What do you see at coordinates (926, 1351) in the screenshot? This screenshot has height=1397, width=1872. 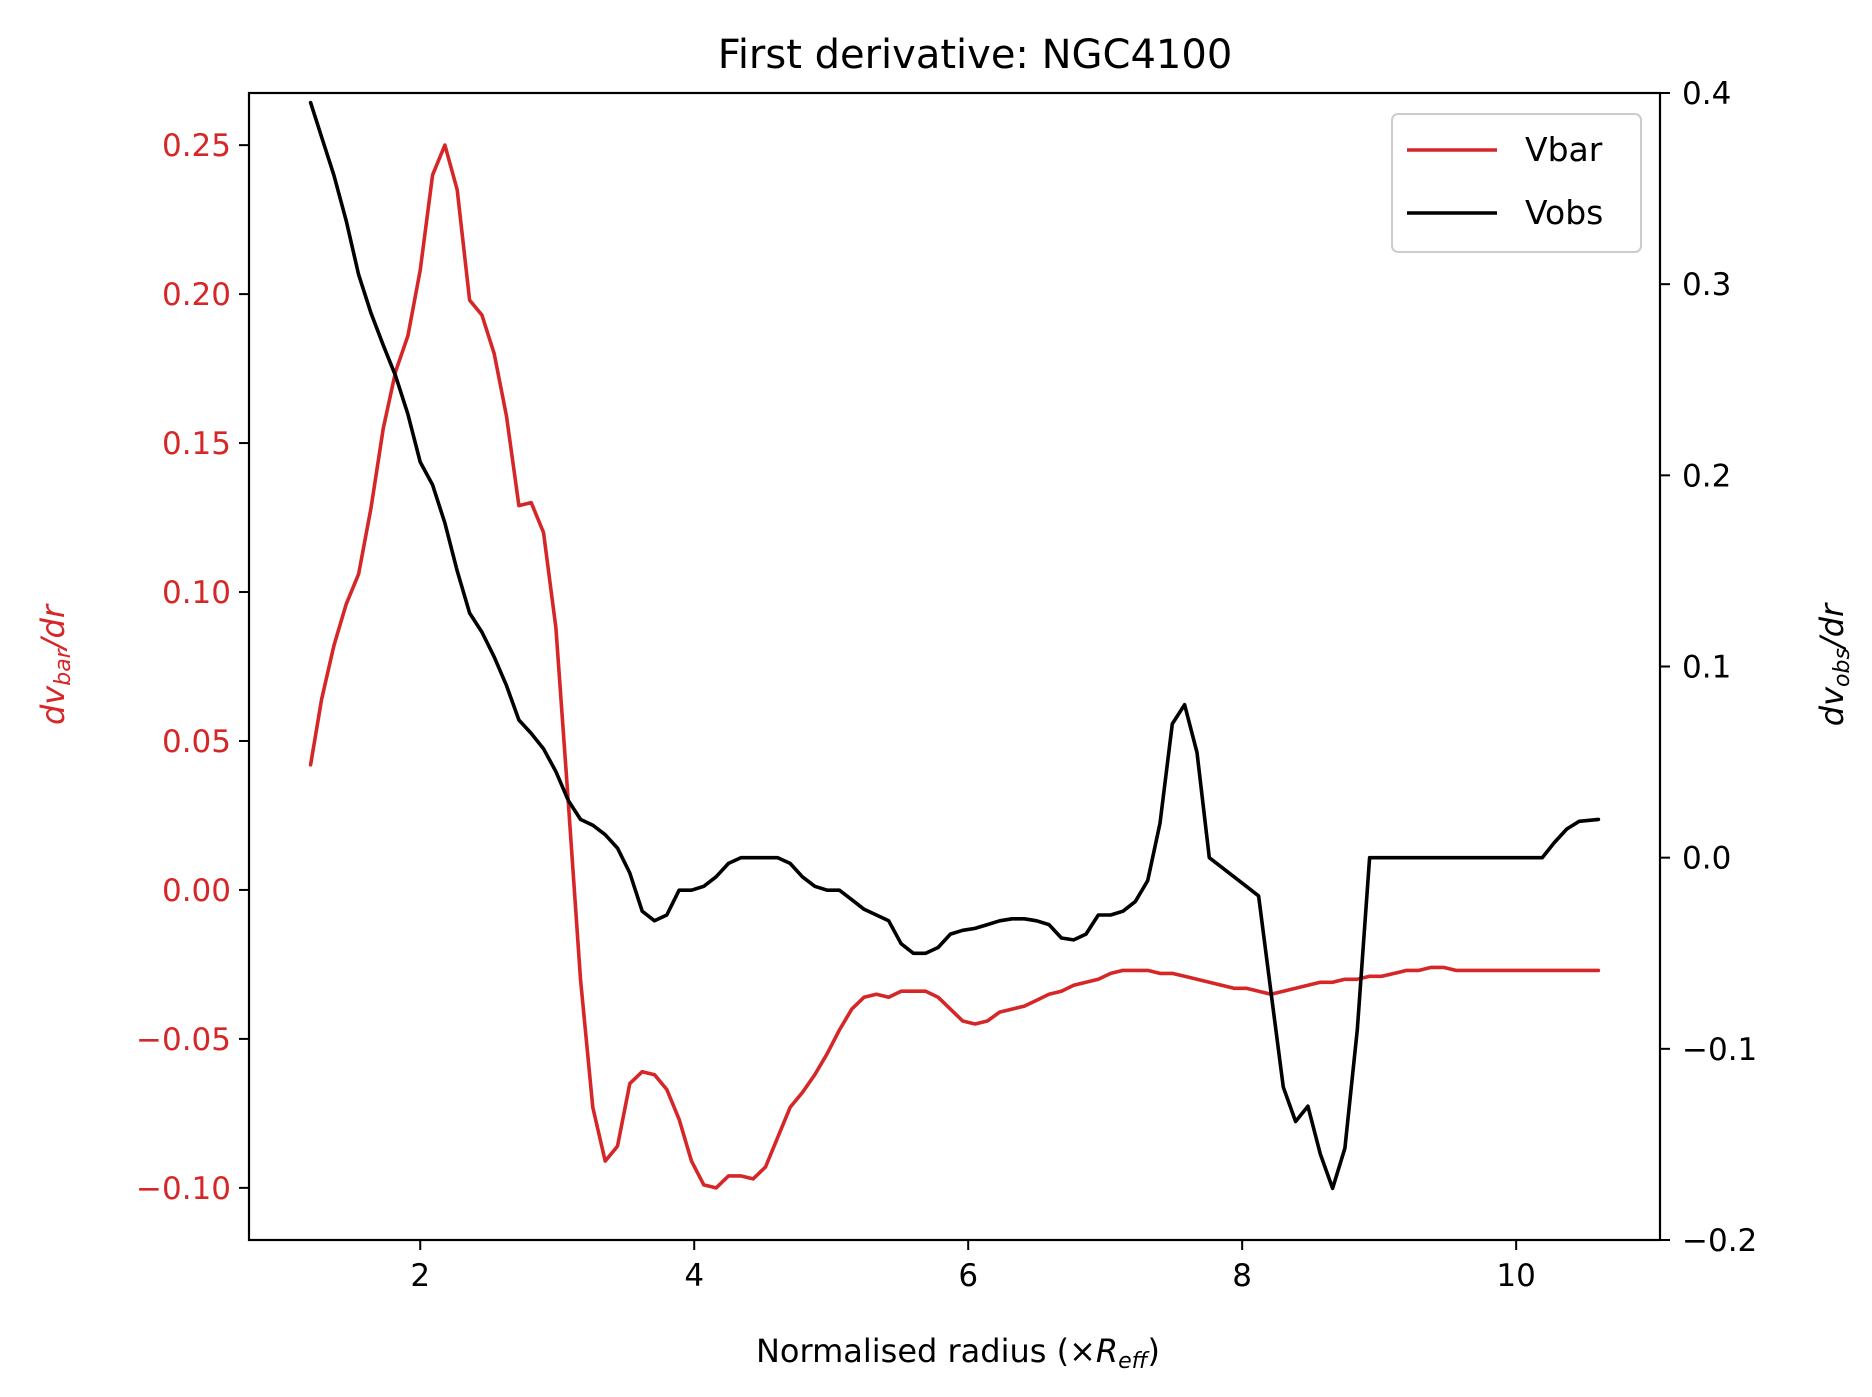 I see `x-axis-label-text: Normalised radius (×` at bounding box center [926, 1351].